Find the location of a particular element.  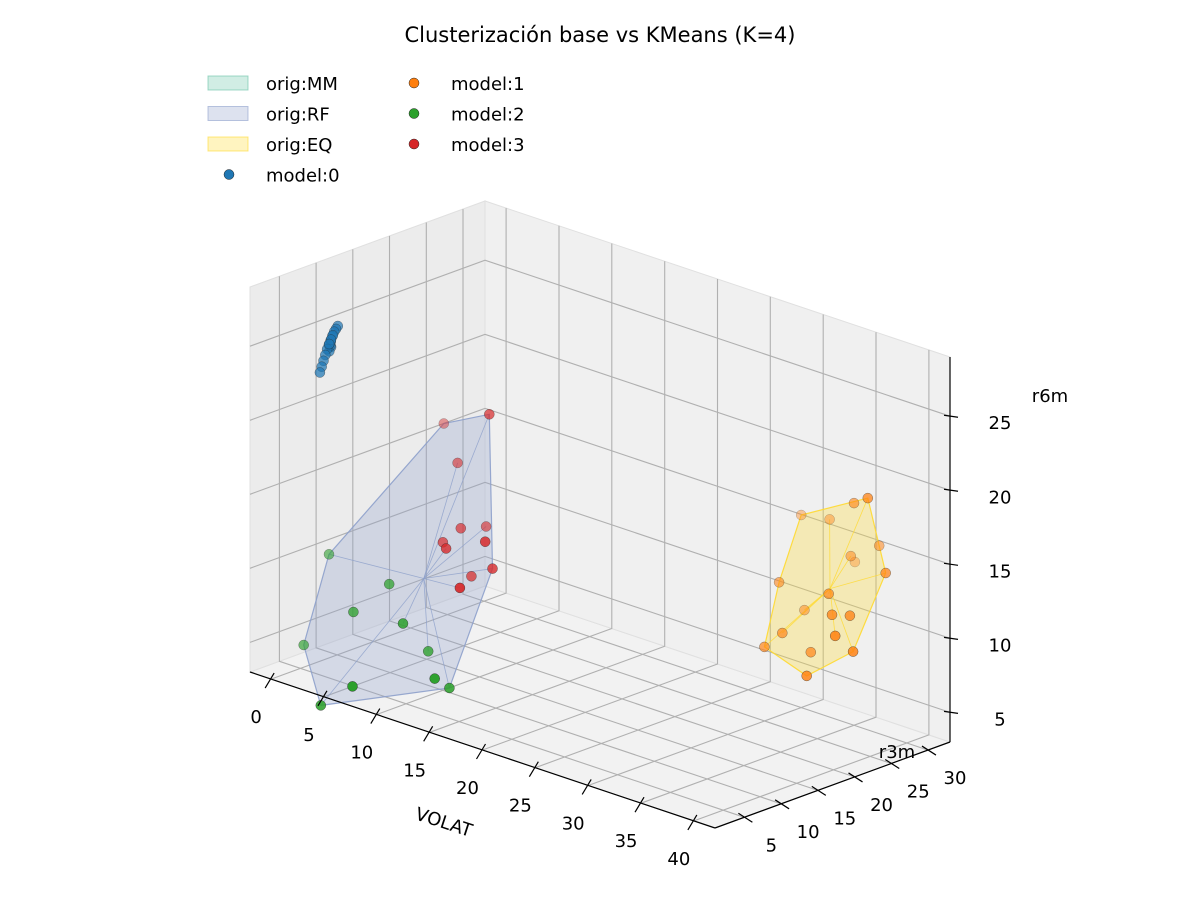

legend-swatch-orig-mm is located at coordinates (228, 83).